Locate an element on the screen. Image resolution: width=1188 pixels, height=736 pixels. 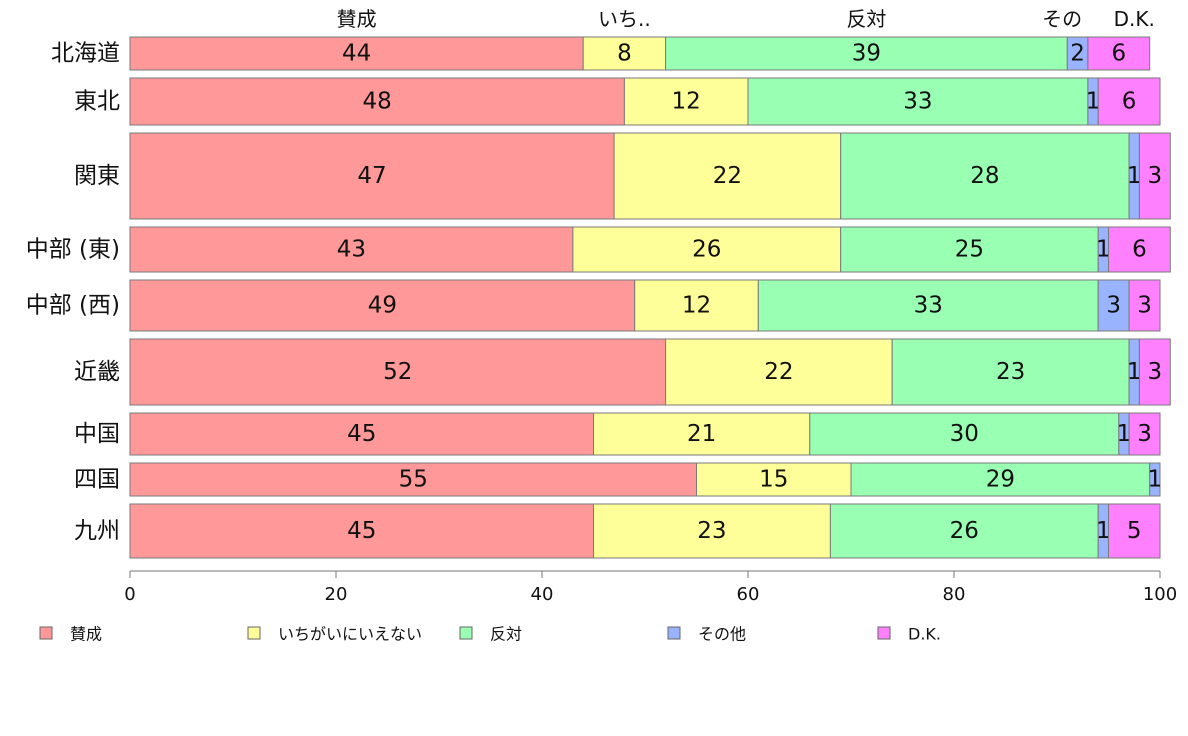
data-label: 8 is located at coordinates (624, 54).